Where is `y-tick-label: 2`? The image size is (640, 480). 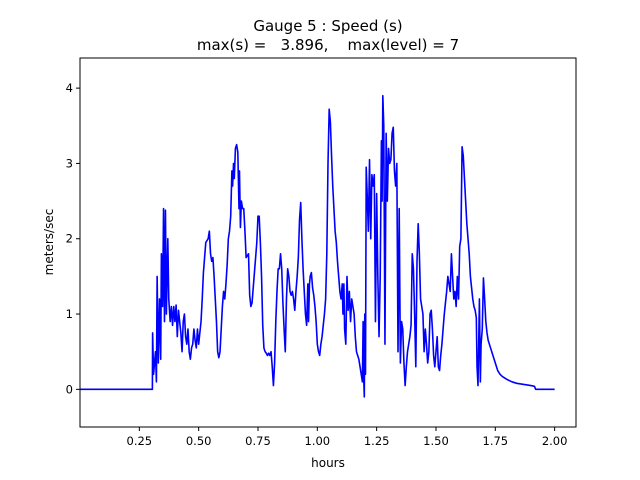 y-tick-label: 2 is located at coordinates (69, 239).